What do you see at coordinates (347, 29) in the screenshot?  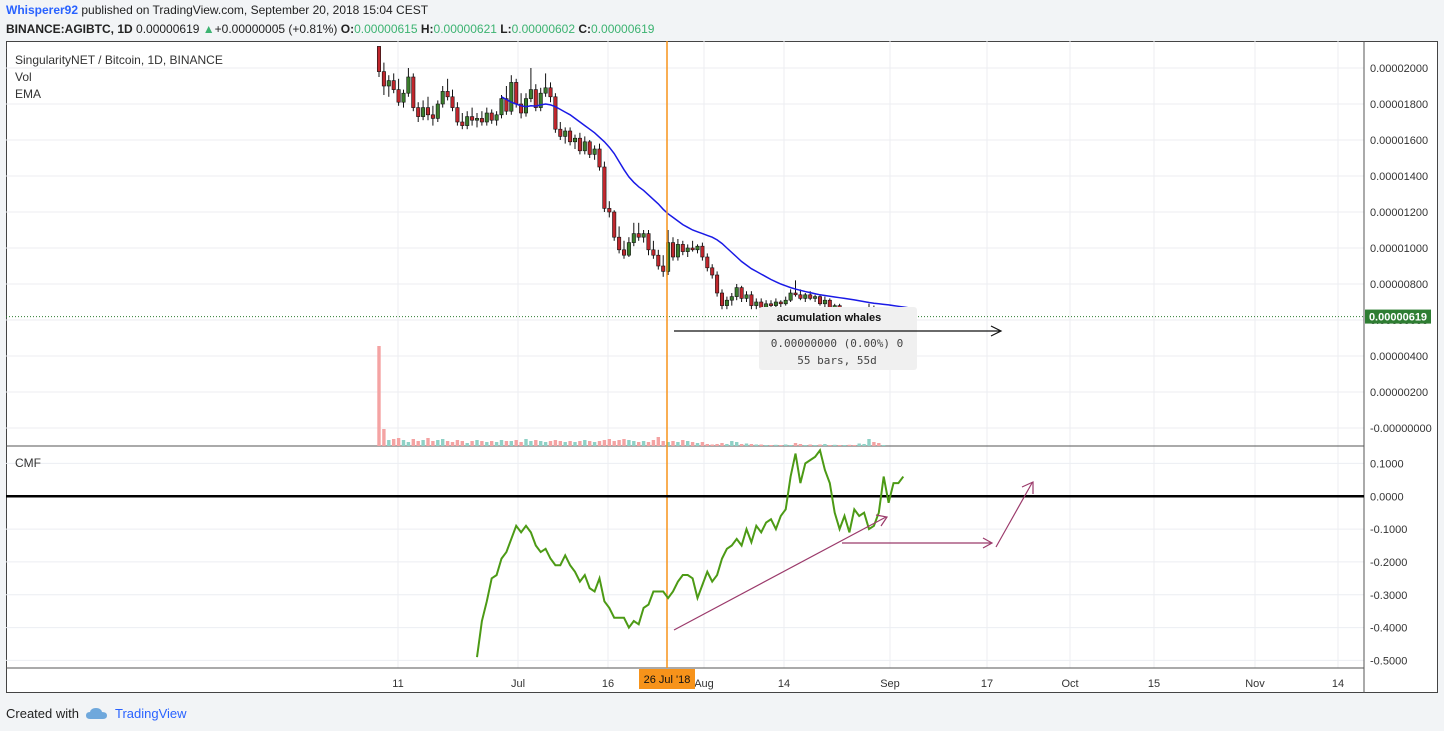 I see `open-label: O:` at bounding box center [347, 29].